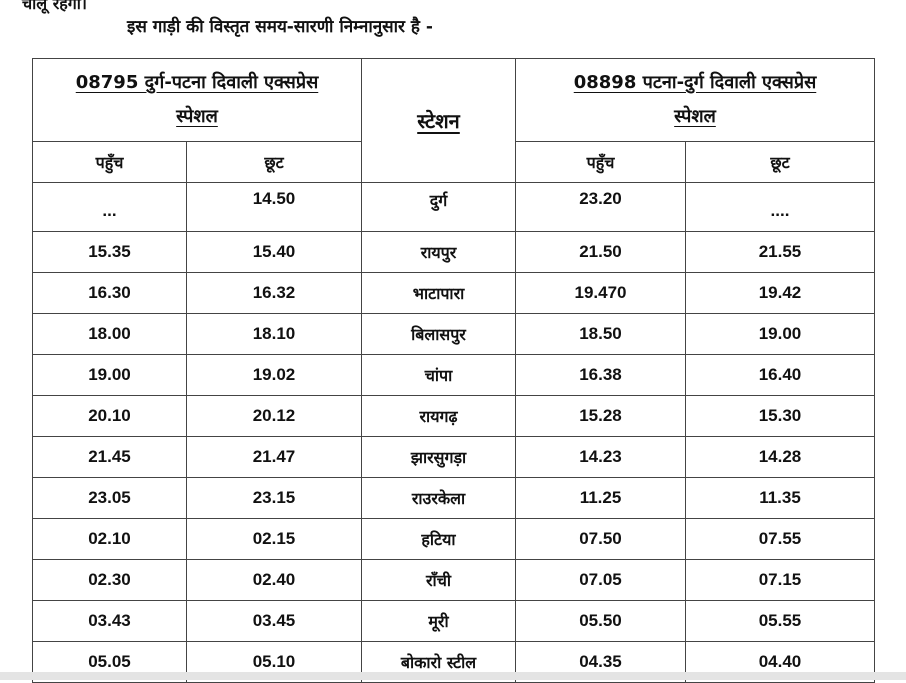 The height and width of the screenshot is (683, 906). Describe the element at coordinates (600, 252) in the screenshot. I see `right-arrival-cell: 21.50` at that location.